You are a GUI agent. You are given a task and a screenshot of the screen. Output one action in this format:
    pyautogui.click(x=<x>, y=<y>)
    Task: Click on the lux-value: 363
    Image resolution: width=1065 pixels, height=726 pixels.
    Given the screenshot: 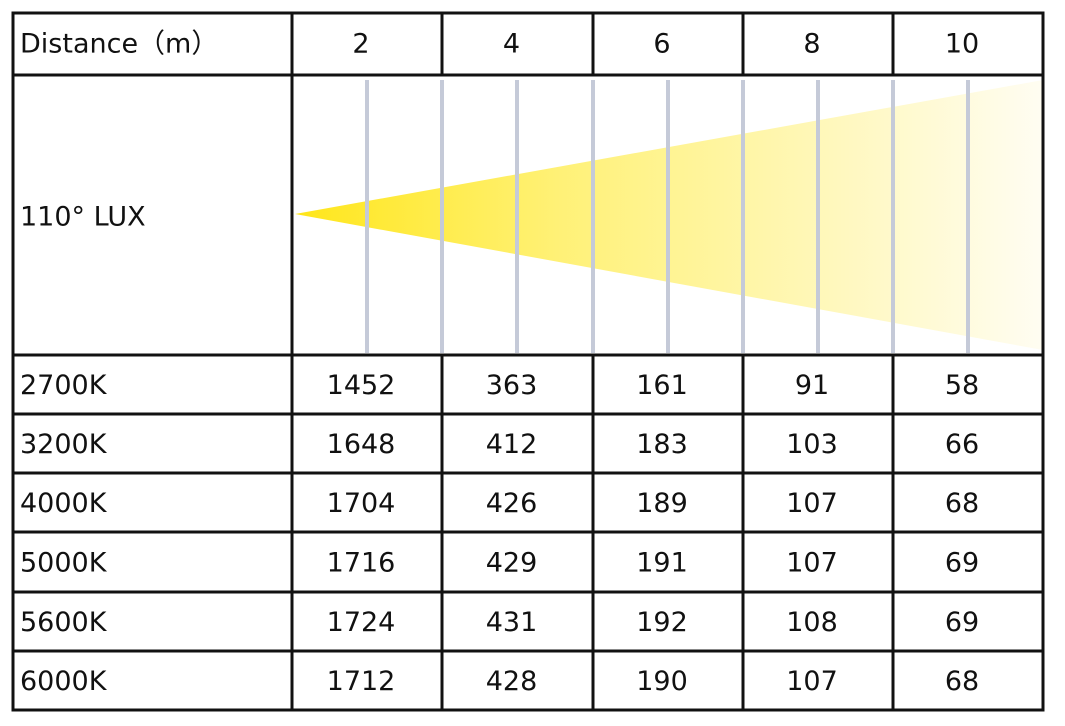 What is the action you would take?
    pyautogui.click(x=512, y=385)
    